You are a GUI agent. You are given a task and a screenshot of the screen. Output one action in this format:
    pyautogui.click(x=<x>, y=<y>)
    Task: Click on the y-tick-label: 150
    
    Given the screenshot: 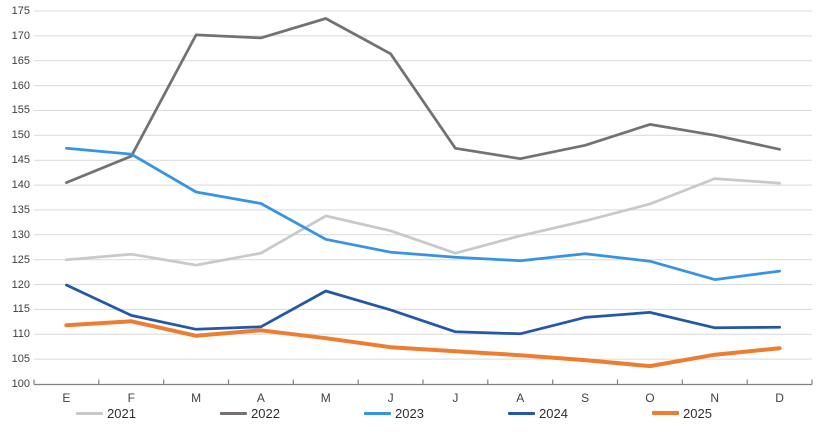 What is the action you would take?
    pyautogui.click(x=20, y=135)
    